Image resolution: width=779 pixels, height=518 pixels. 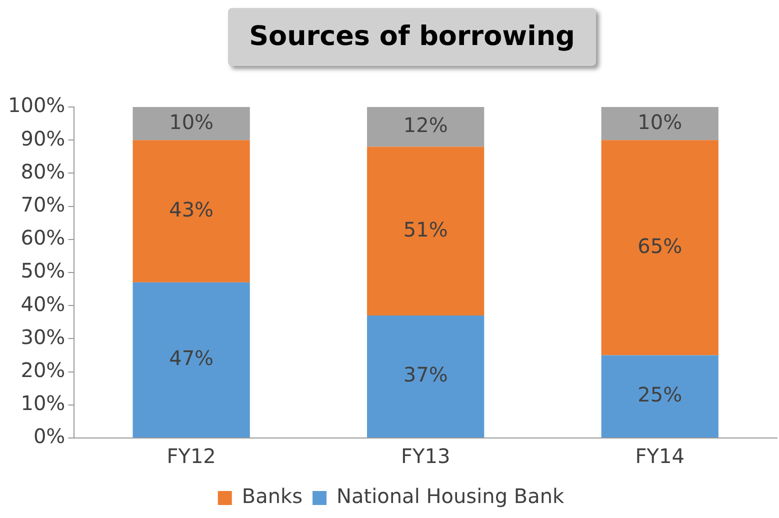 What do you see at coordinates (425, 374) in the screenshot?
I see `data-label: 37%` at bounding box center [425, 374].